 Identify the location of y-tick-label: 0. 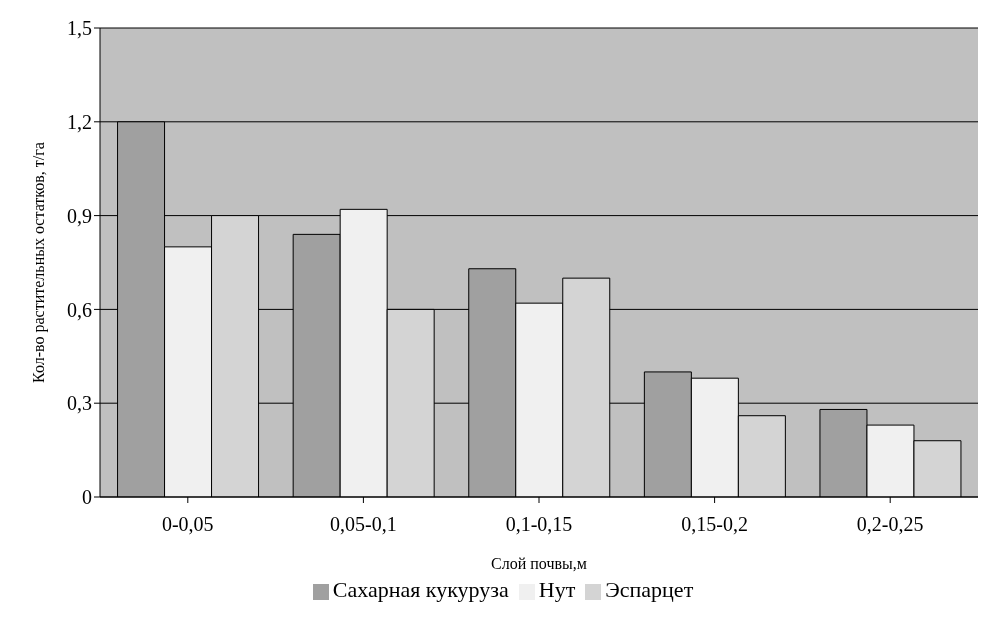
(87, 497).